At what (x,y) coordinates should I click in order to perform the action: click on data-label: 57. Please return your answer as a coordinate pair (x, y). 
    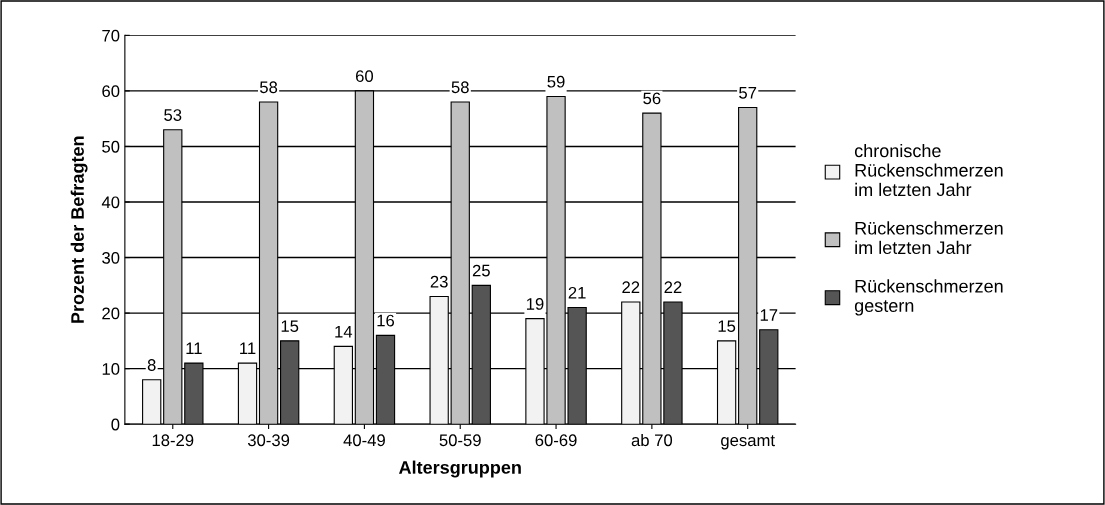
    Looking at the image, I should click on (748, 93).